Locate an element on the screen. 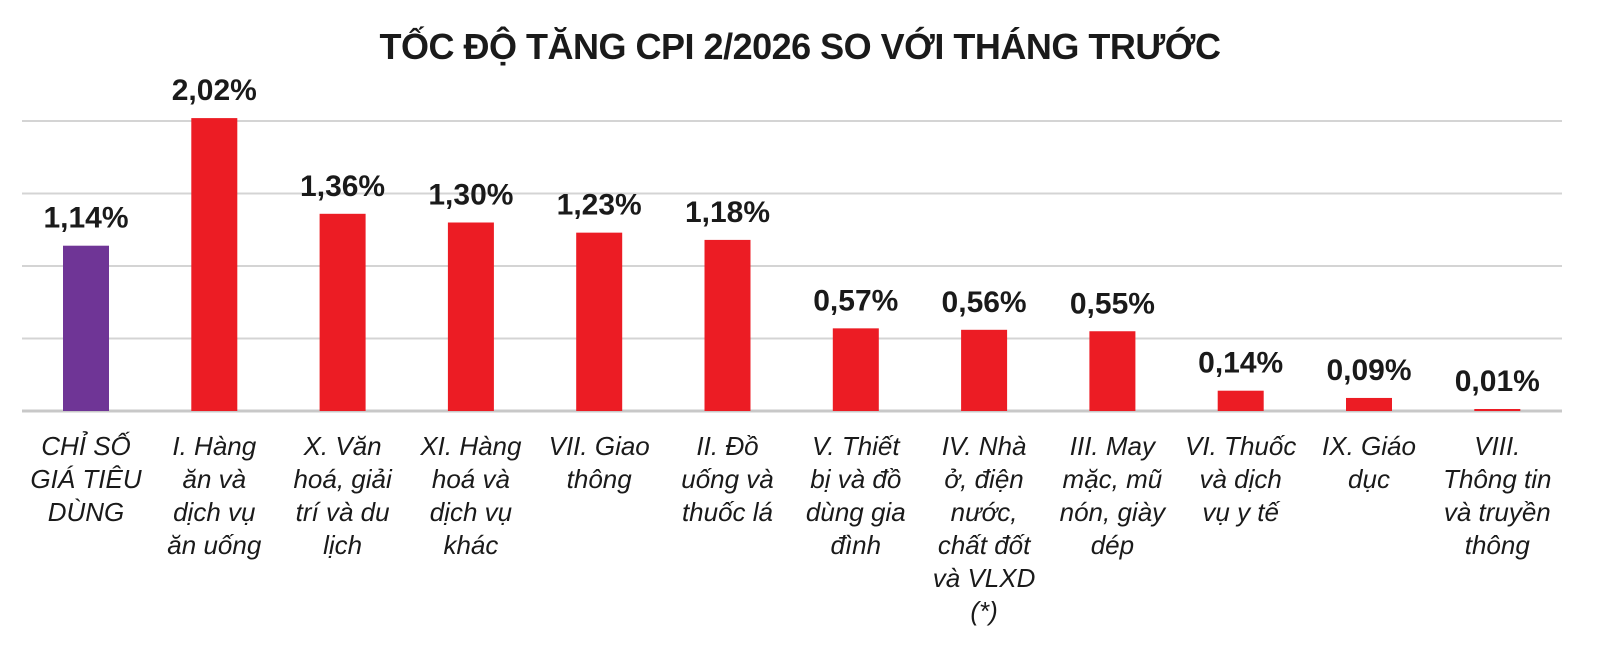 The width and height of the screenshot is (1600, 667). value-label-2: 2,02% is located at coordinates (214, 90).